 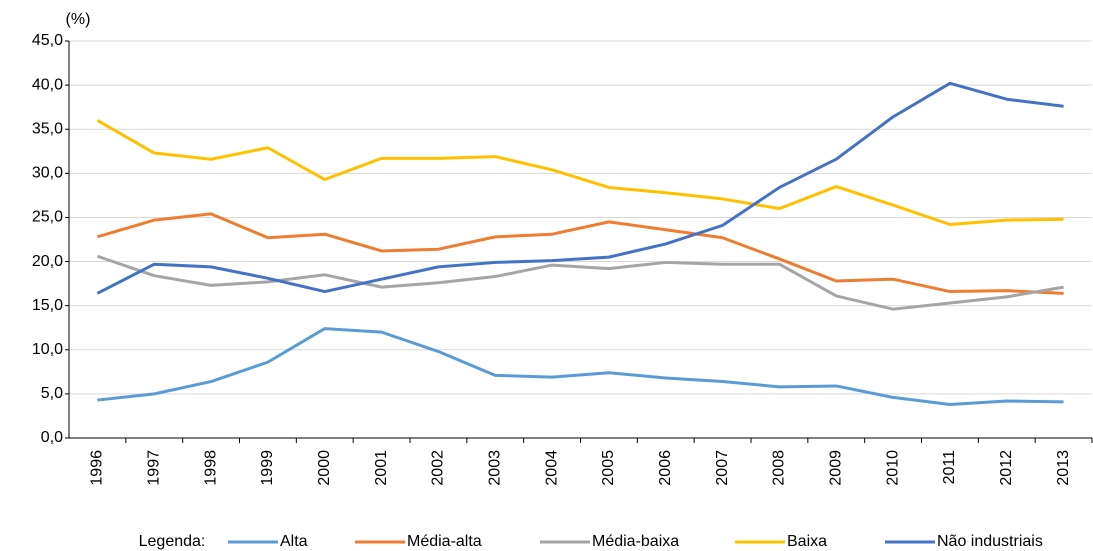 What do you see at coordinates (294, 541) in the screenshot?
I see `legend-label: Alta` at bounding box center [294, 541].